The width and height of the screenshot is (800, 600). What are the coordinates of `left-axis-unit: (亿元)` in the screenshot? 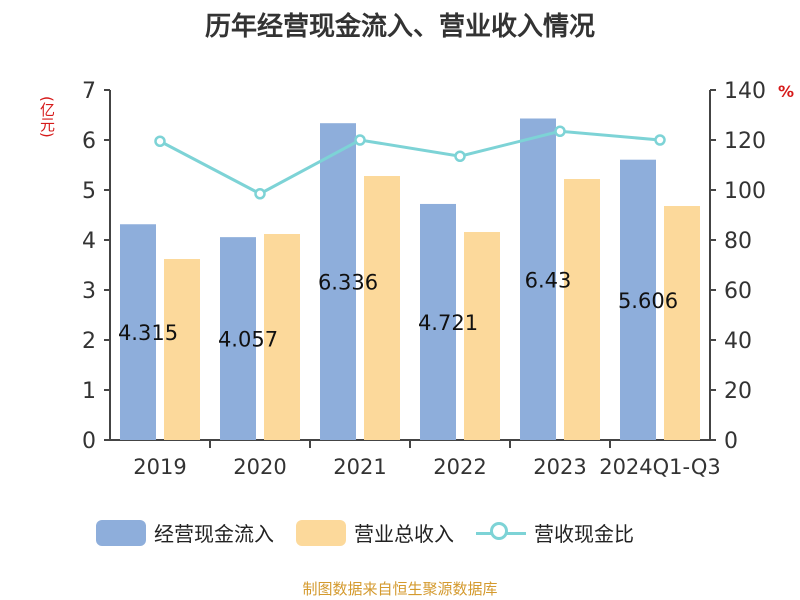 It's located at (47, 117).